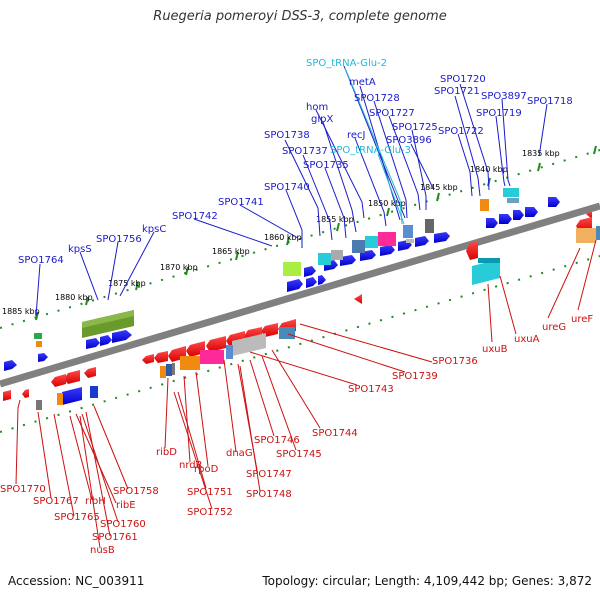 This screenshot has height=600, width=600. I want to click on gene-label: SPO1743, so click(371, 389).